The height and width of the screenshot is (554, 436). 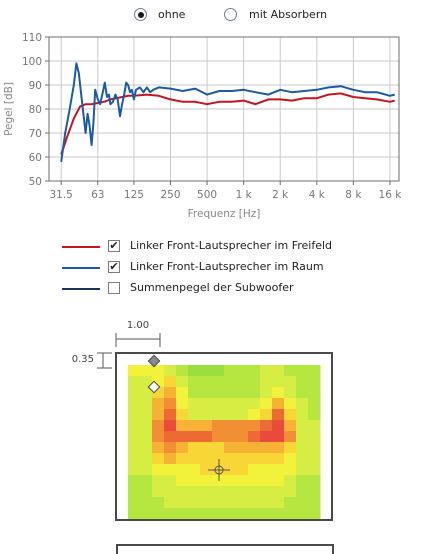 I want to click on y-tick-label: 100, so click(x=32, y=62).